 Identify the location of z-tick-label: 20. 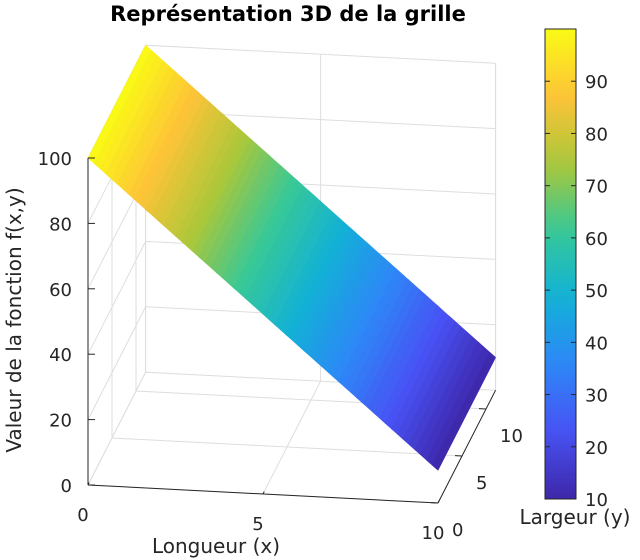
(60, 421).